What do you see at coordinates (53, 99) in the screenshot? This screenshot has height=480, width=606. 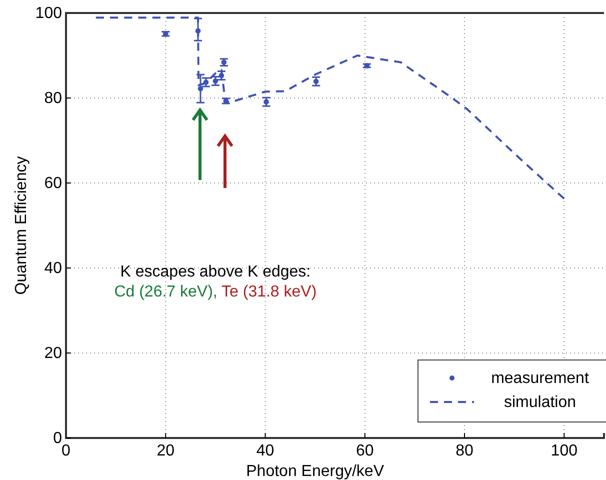 I see `y-tick-label: 80` at bounding box center [53, 99].